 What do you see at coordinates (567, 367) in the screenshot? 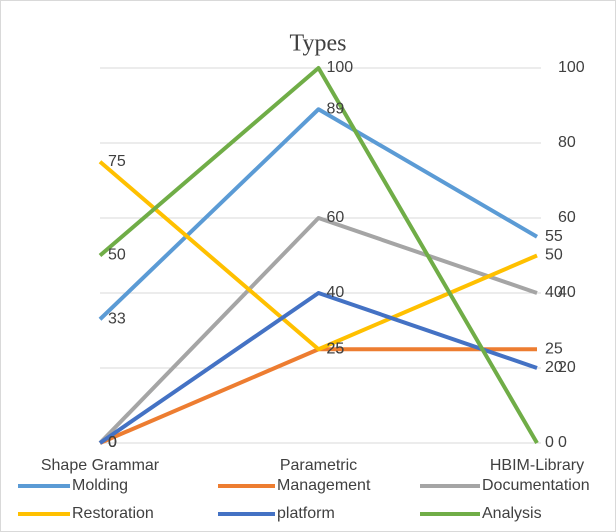
I see `y-tick-label: 20` at bounding box center [567, 367].